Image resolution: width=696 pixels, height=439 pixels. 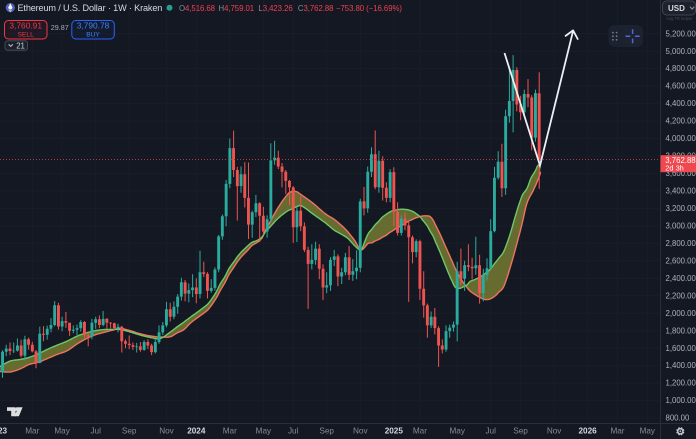 I want to click on svg-text: SELL, so click(x=26, y=34).